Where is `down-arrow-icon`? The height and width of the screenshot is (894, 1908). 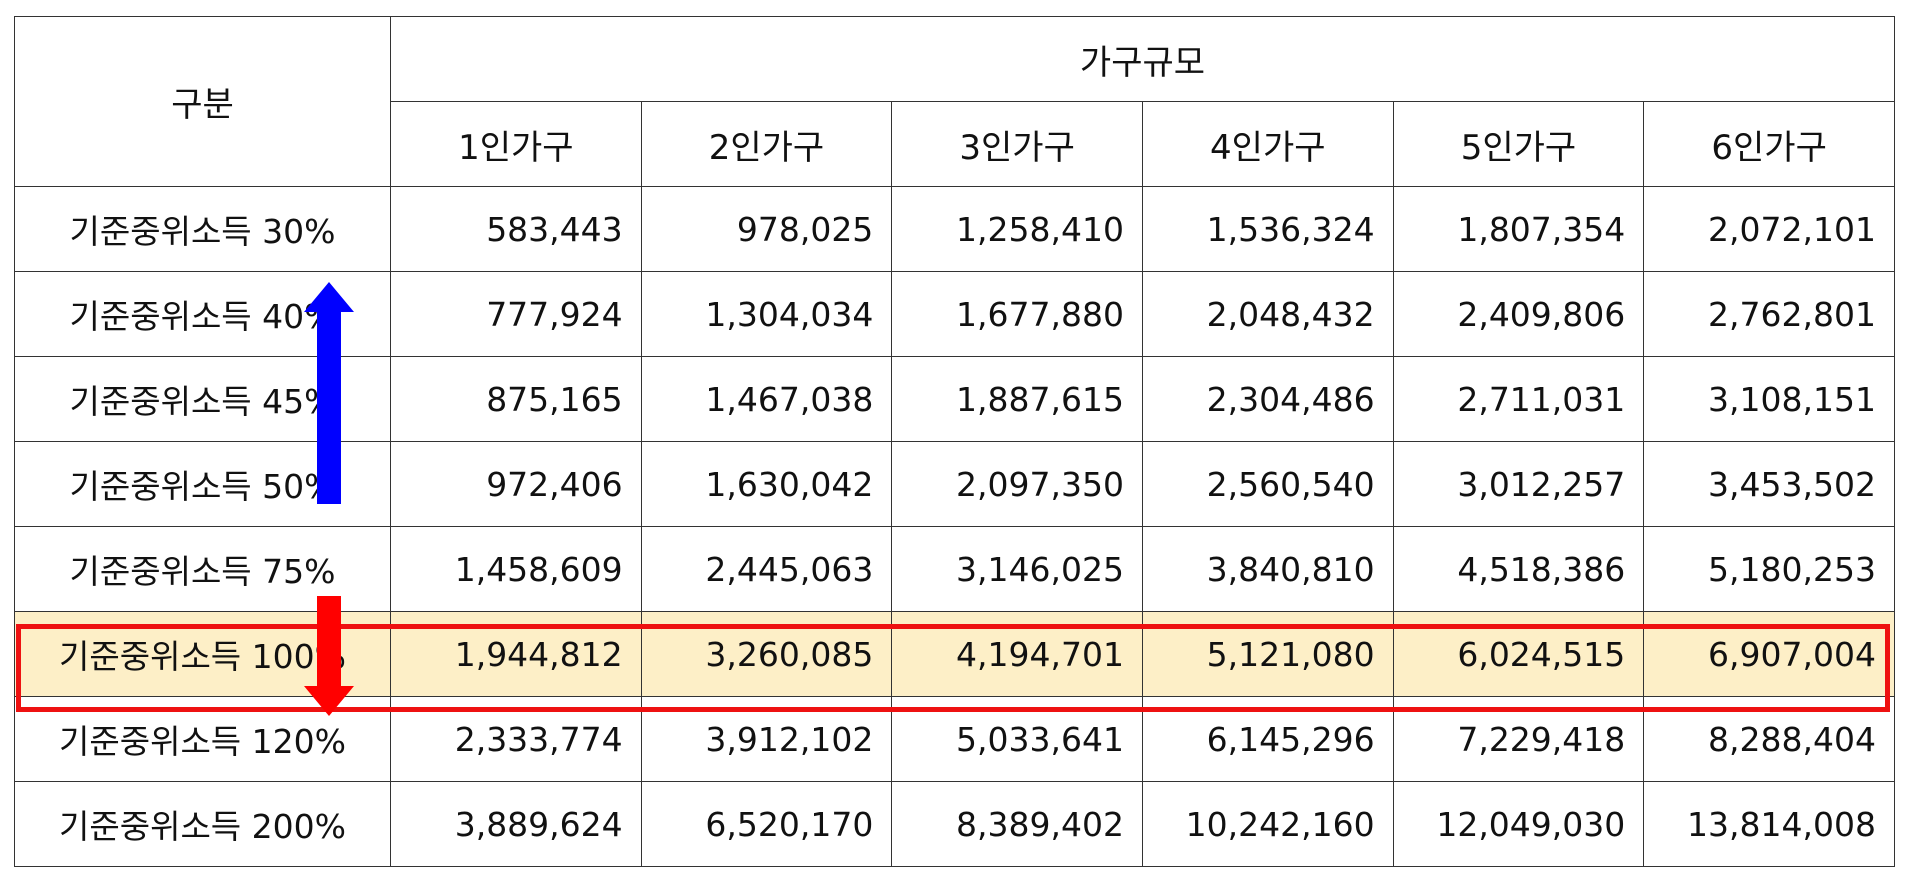
down-arrow-icon is located at coordinates (329, 656).